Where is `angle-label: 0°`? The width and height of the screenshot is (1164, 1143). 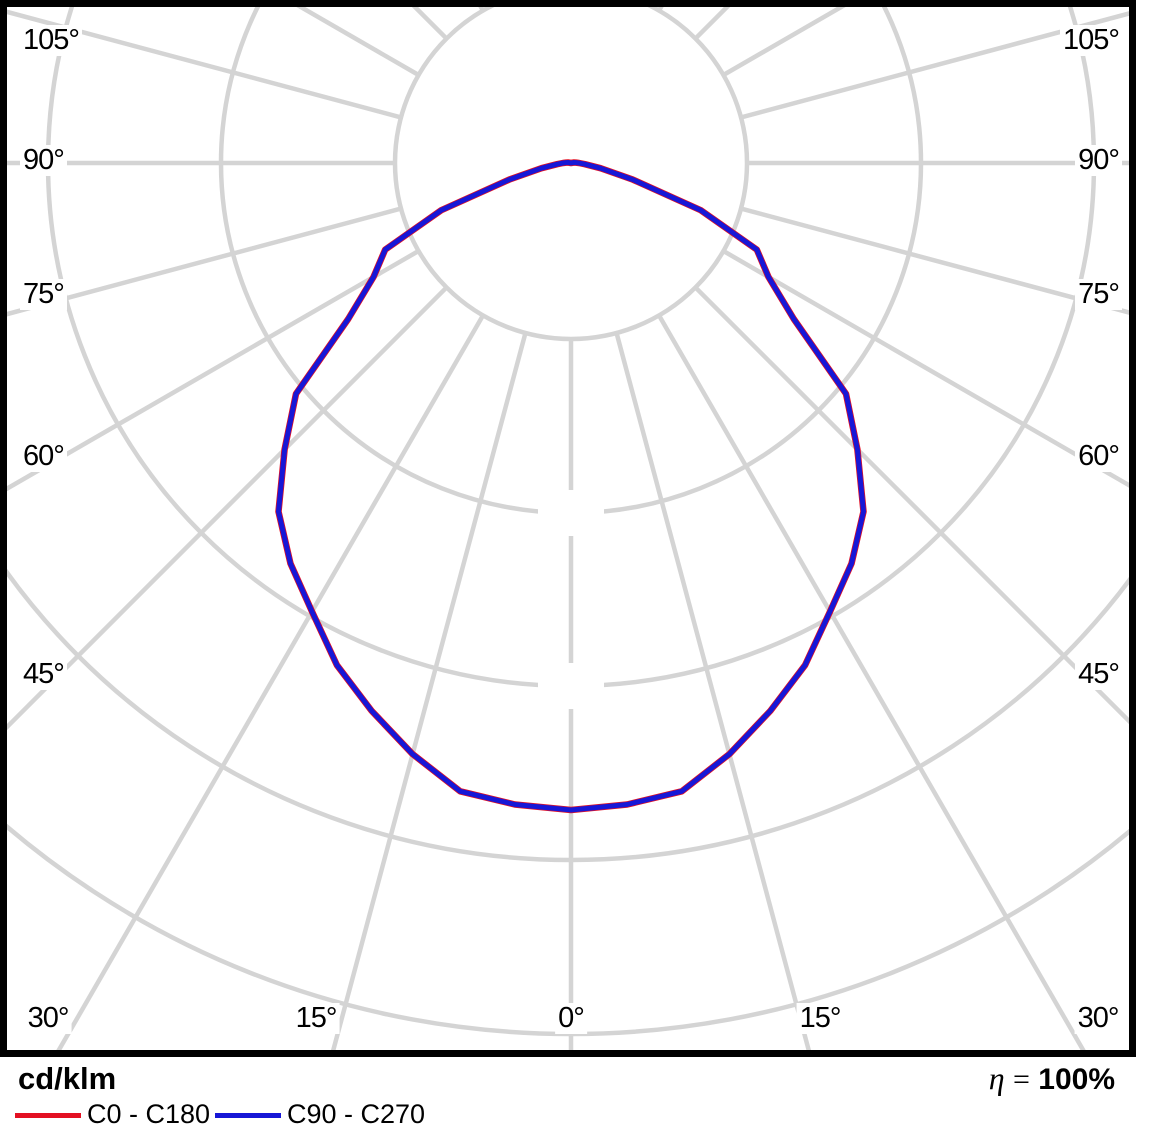
angle-label: 0° is located at coordinates (571, 1018).